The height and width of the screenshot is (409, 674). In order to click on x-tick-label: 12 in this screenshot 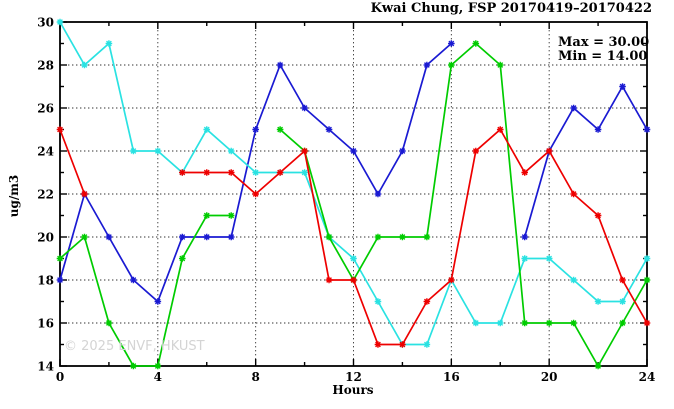, I will do `click(353, 377)`.